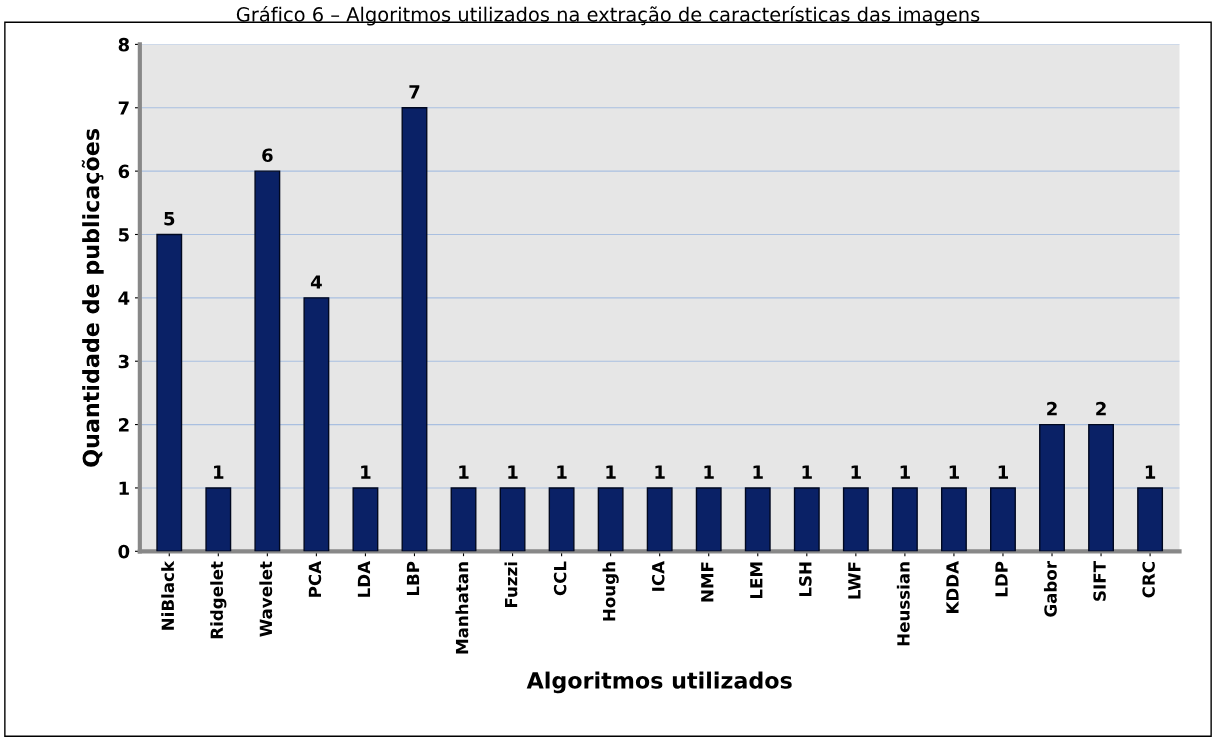 This screenshot has height=740, width=1216. I want to click on y-tick-label: 3, so click(123, 361).